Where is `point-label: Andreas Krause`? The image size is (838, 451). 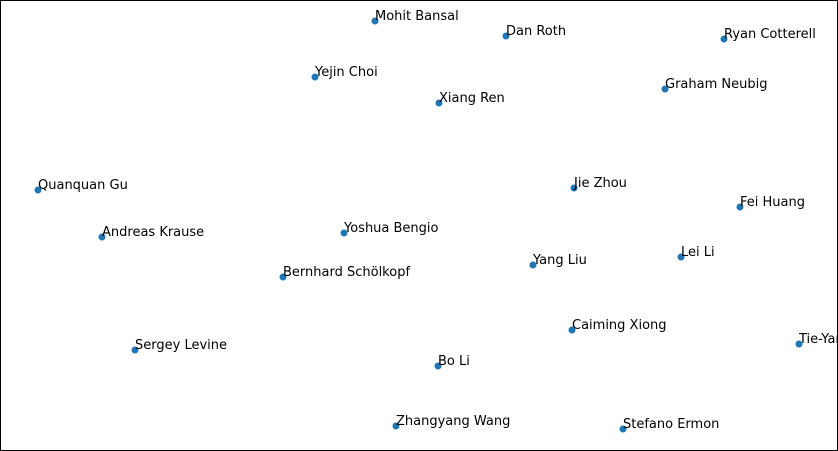 point-label: Andreas Krause is located at coordinates (153, 232).